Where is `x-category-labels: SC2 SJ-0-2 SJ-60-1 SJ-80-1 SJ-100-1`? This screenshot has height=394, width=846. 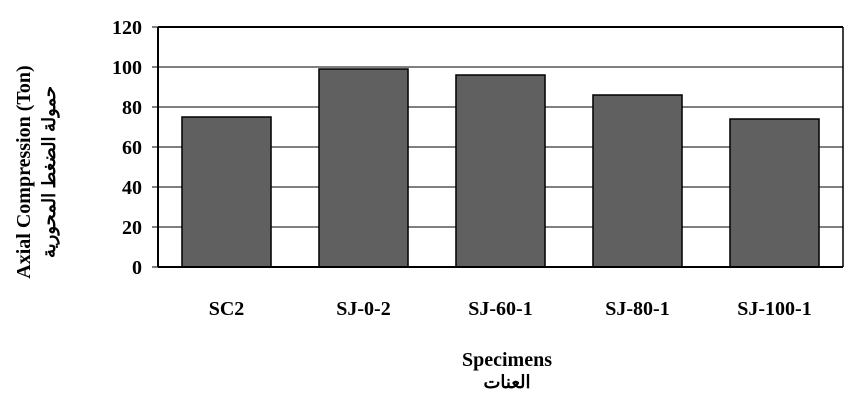 x-category-labels: SC2 SJ-0-2 SJ-60-1 SJ-80-1 SJ-100-1 is located at coordinates (510, 309).